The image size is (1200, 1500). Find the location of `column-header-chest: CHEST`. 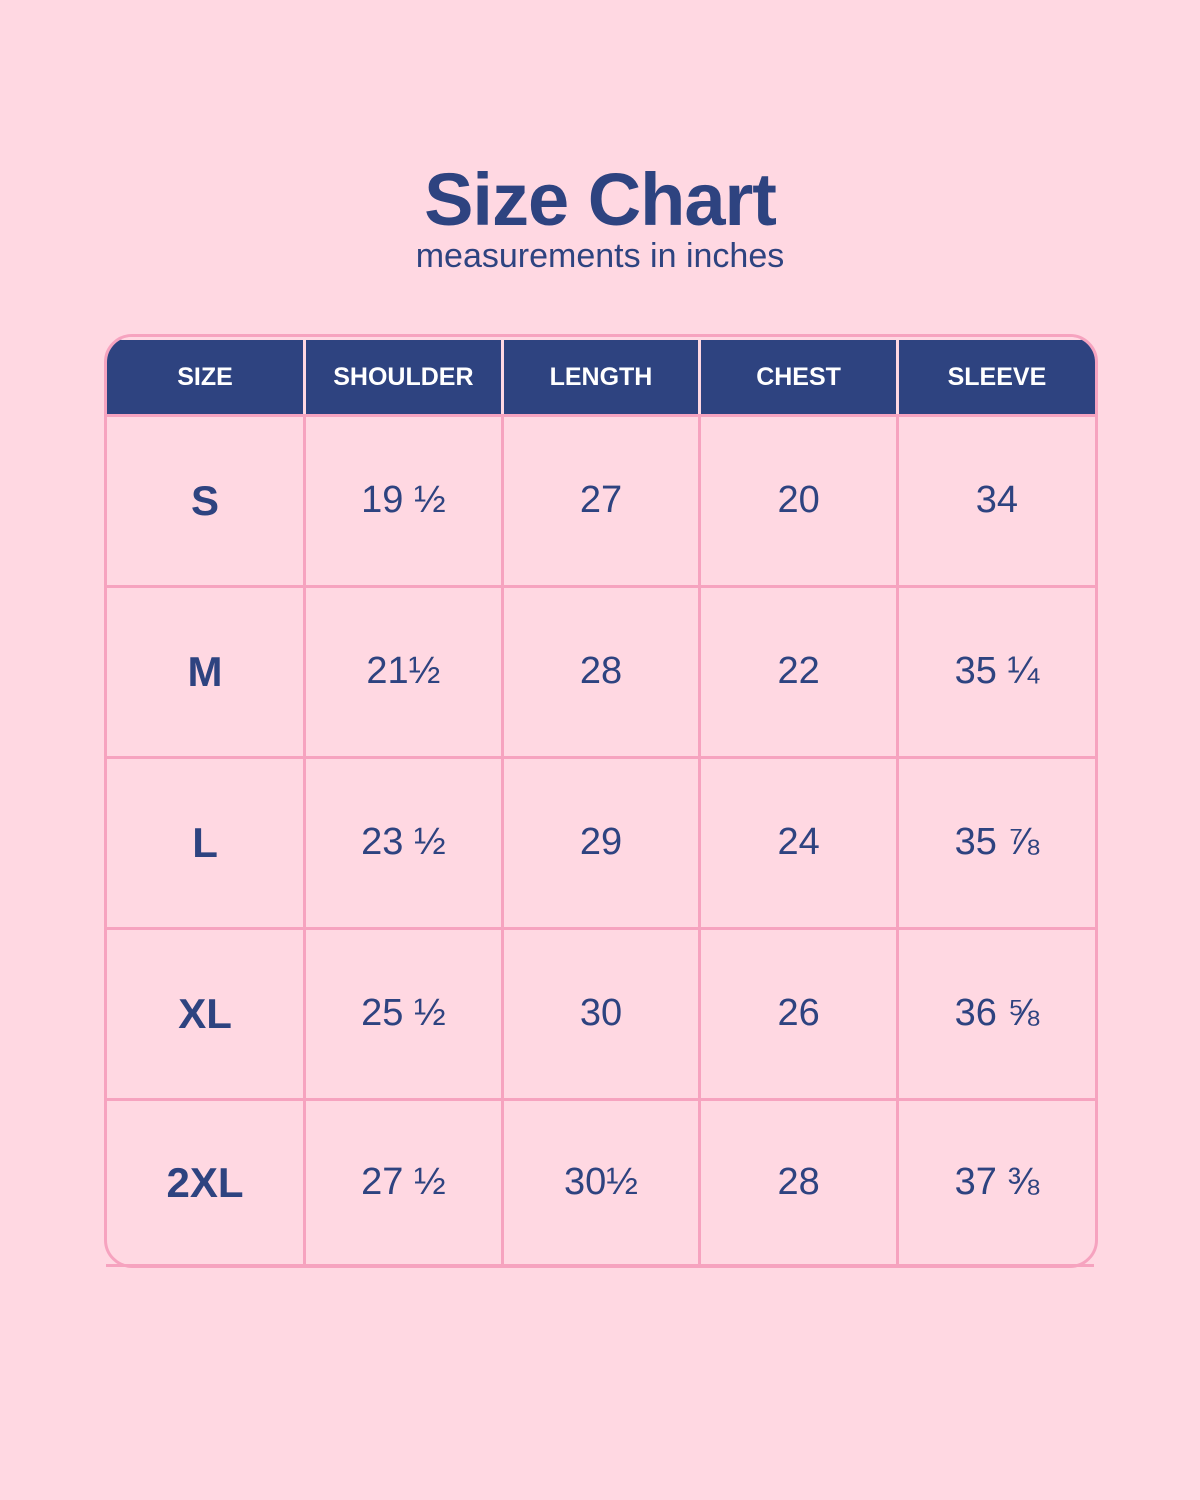

column-header-chest: CHEST is located at coordinates (798, 377).